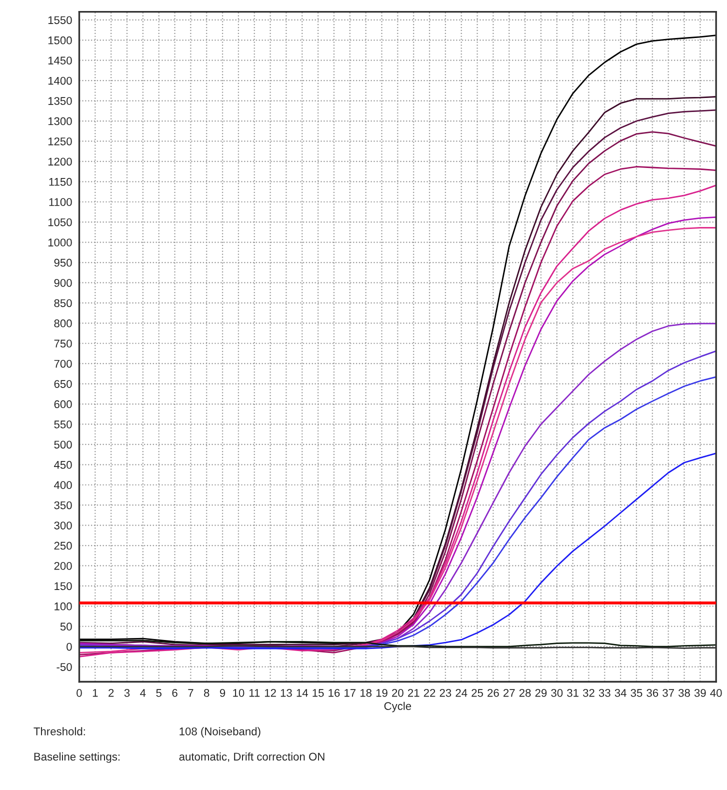 The height and width of the screenshot is (790, 727). I want to click on x-tick-label: 19, so click(382, 693).